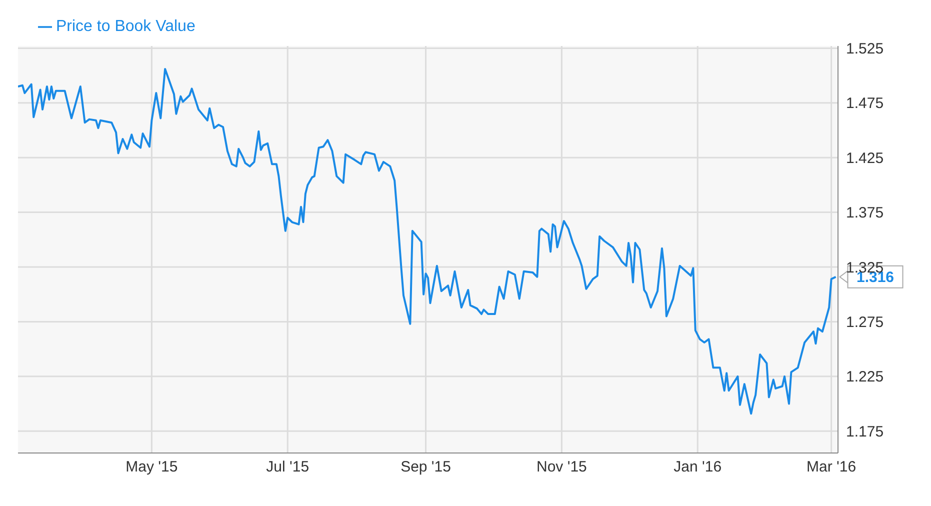 This screenshot has width=931, height=506. Describe the element at coordinates (288, 467) in the screenshot. I see `x-tick-label: Jul '15` at that location.